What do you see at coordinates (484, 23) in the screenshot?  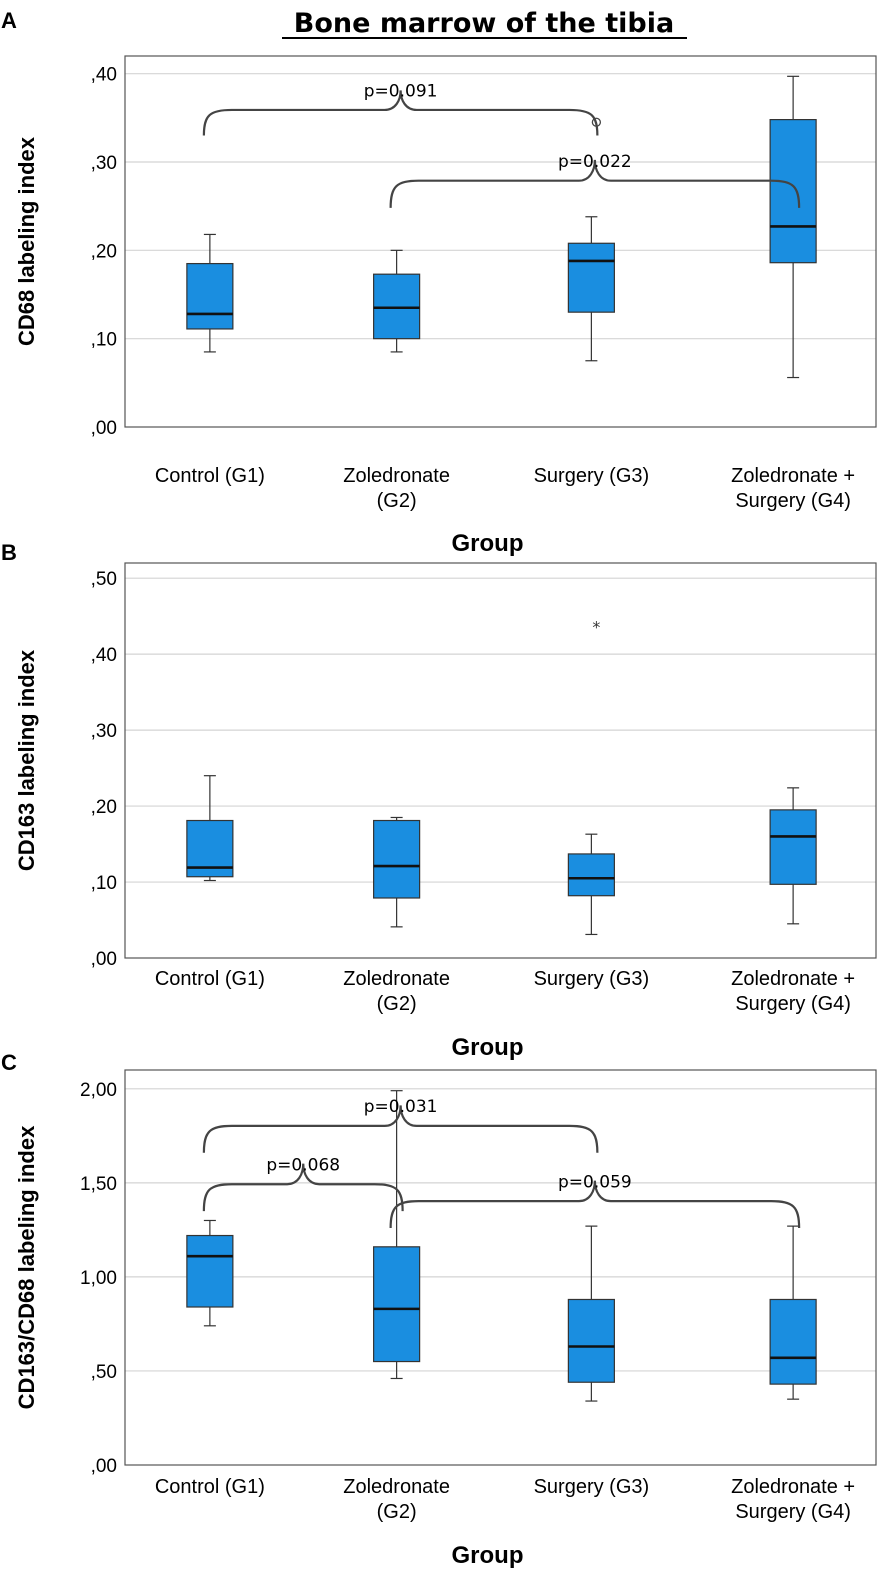 I see `figure-title: Bone marrow of the tibia` at bounding box center [484, 23].